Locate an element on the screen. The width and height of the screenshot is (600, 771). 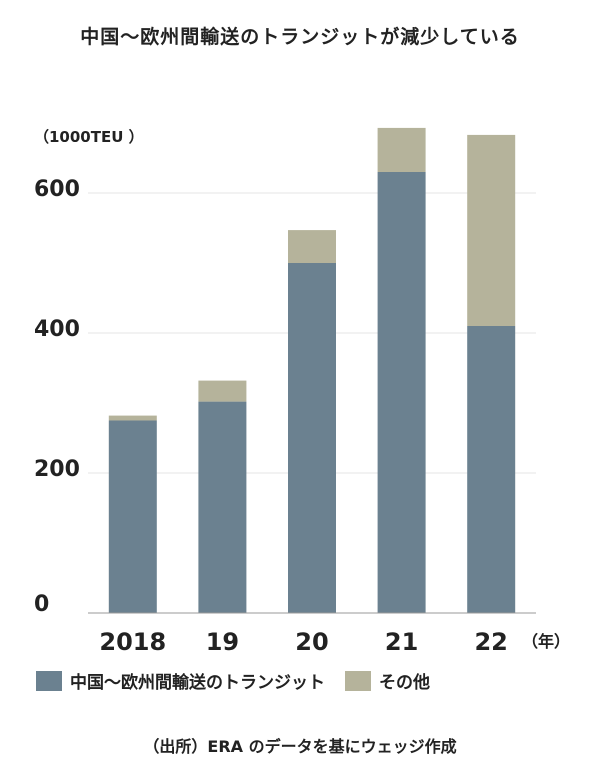
legend-item-other: その他 is located at coordinates (387, 680).